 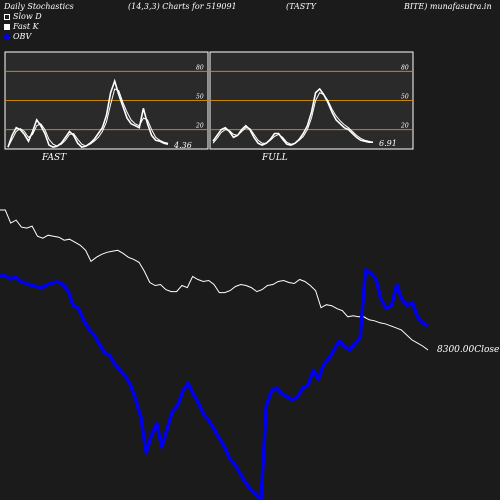 I want to click on legend-slow-d: Slow D, so click(x=23, y=16).